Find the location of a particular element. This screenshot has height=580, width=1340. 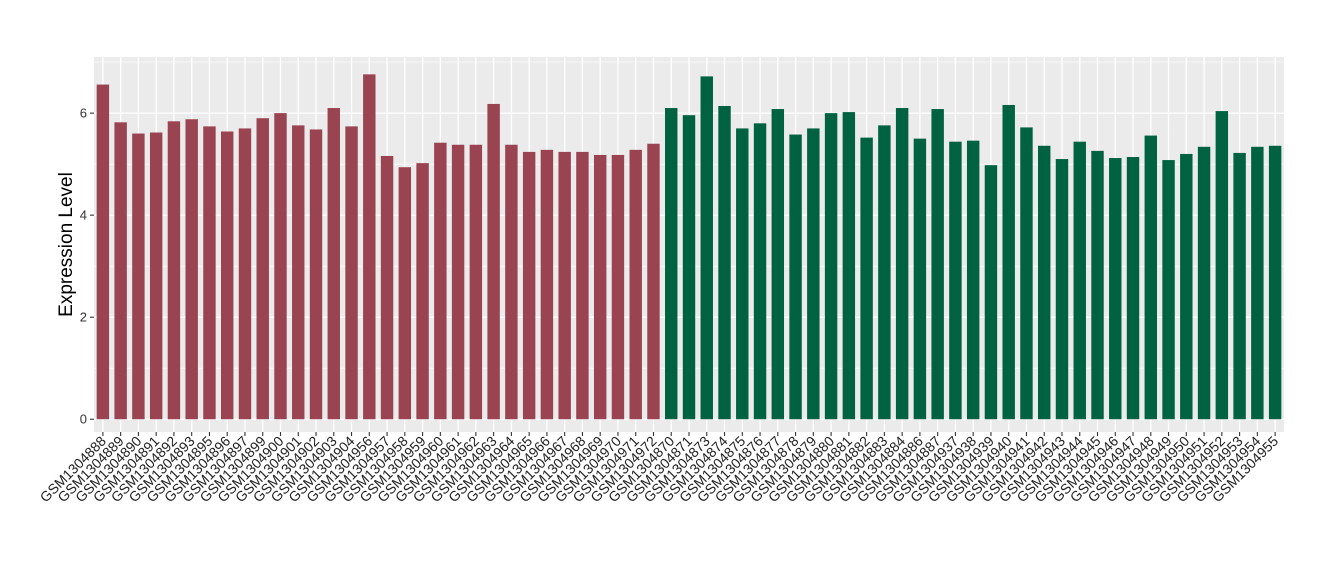

bar-GSM1304952 is located at coordinates (1222, 265).